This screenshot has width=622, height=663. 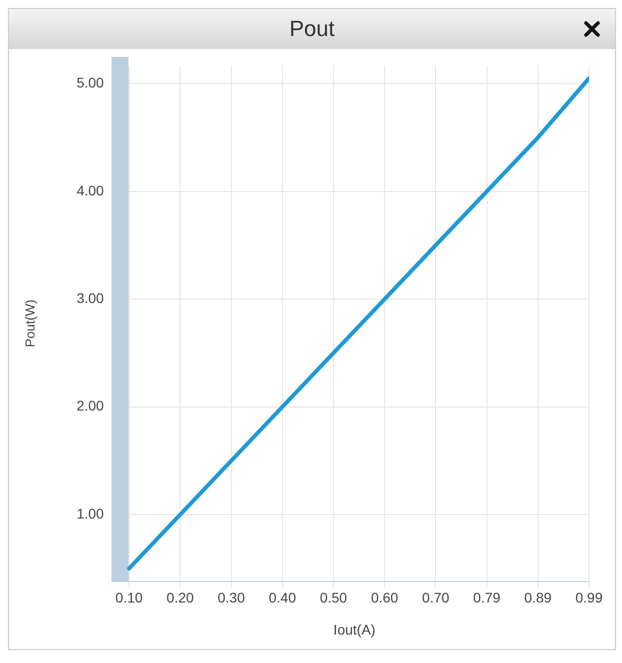 I want to click on x-tick-label: 0.89, so click(x=538, y=598).